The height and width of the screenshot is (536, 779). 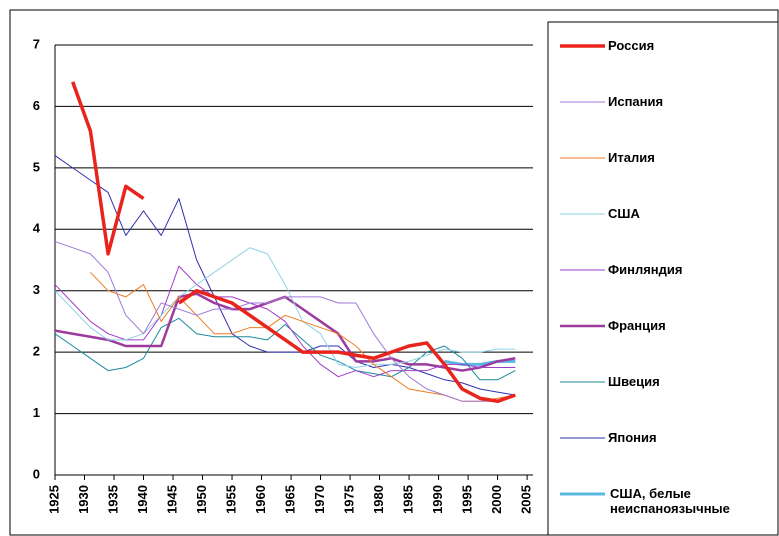 What do you see at coordinates (36, 43) in the screenshot?
I see `y-tick-label: 7` at bounding box center [36, 43].